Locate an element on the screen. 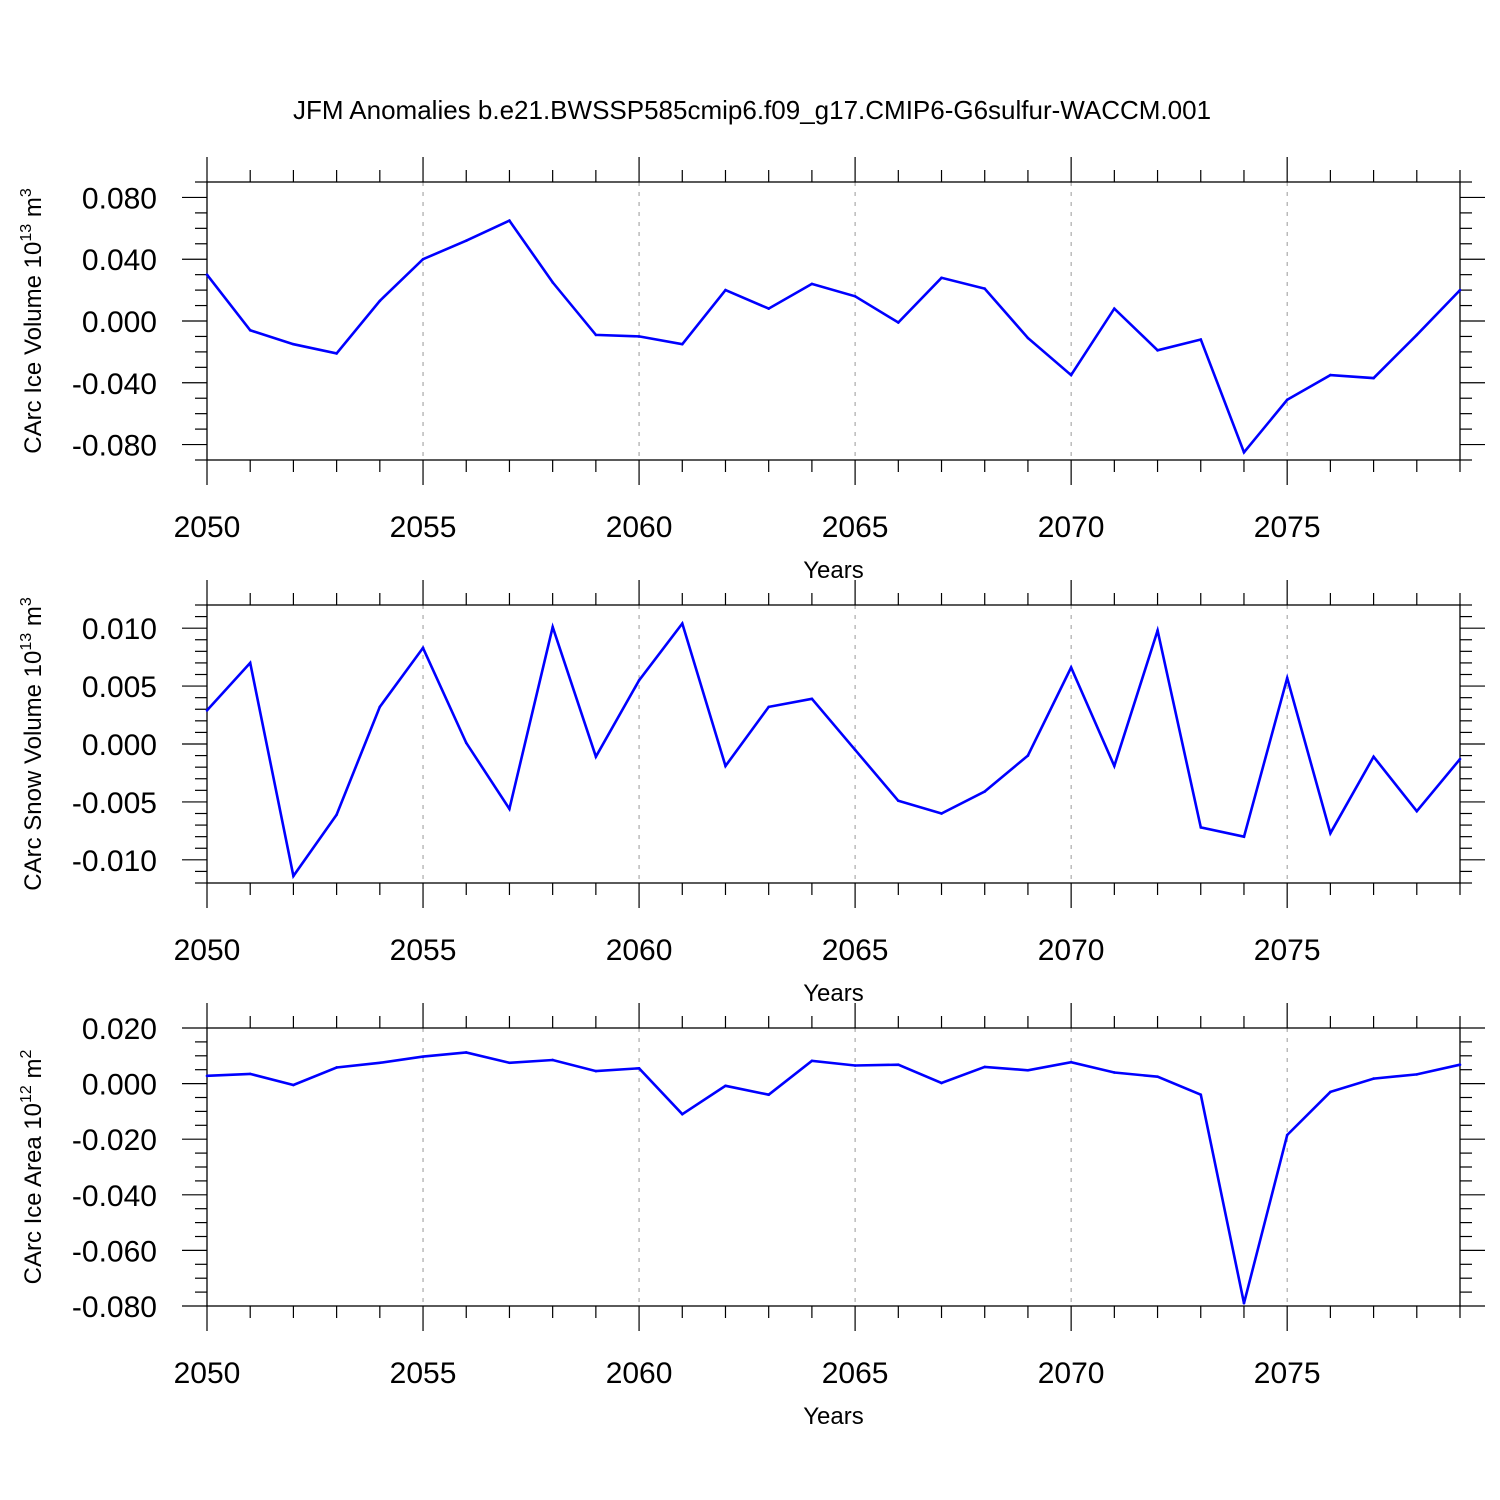 This screenshot has height=1500, width=1500. y-tick-label: 0.080 is located at coordinates (119, 198).